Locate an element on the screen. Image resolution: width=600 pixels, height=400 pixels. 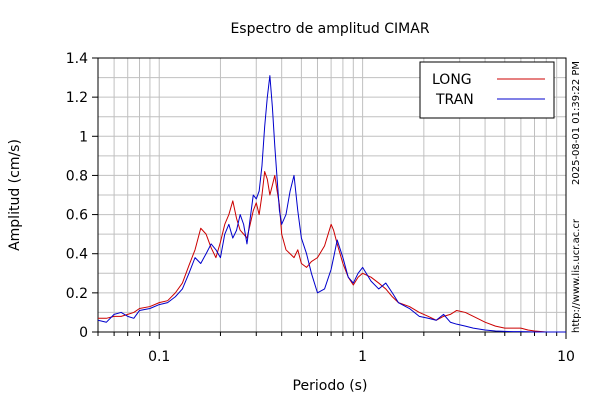
y-tick-label: 0.6 is located at coordinates (77, 216).